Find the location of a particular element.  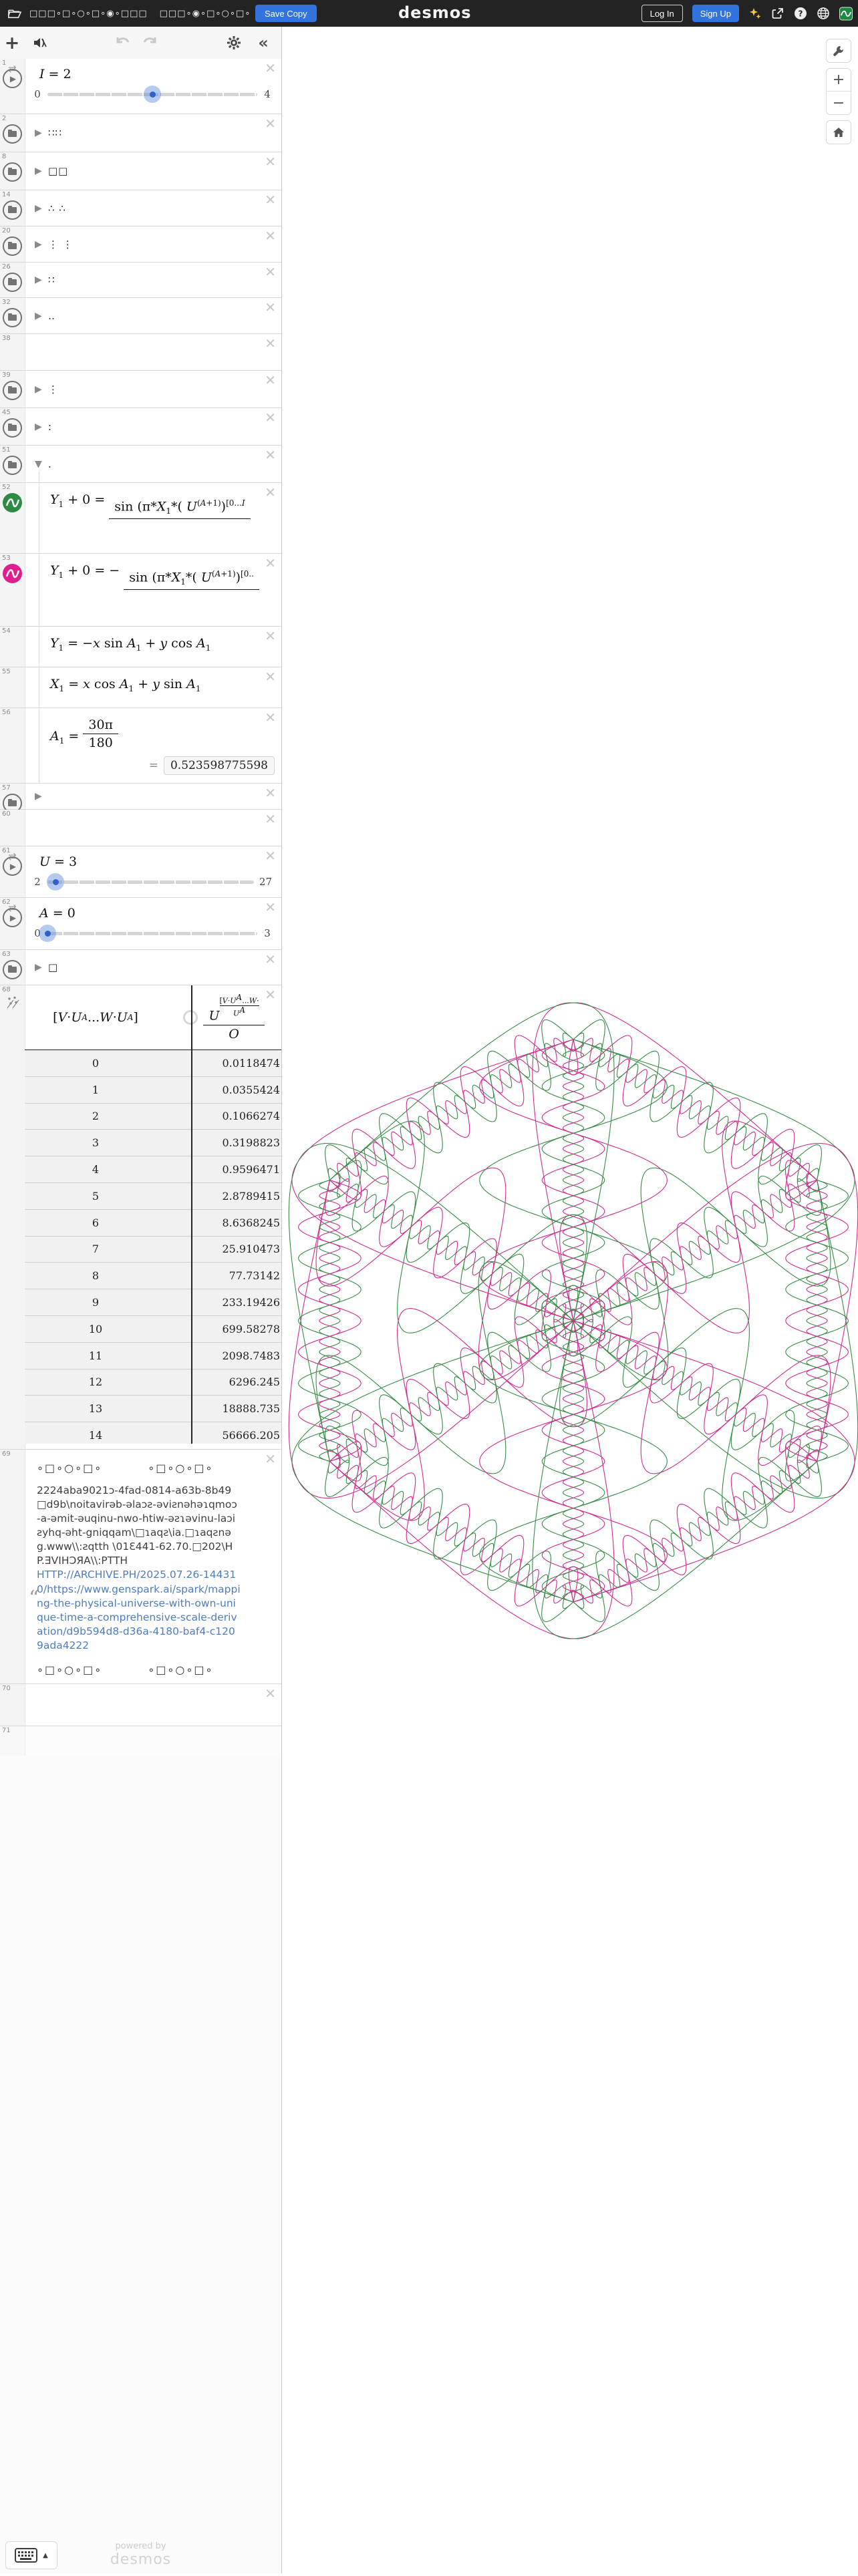

table-row: 13 18888.735 is located at coordinates (153, 1409).